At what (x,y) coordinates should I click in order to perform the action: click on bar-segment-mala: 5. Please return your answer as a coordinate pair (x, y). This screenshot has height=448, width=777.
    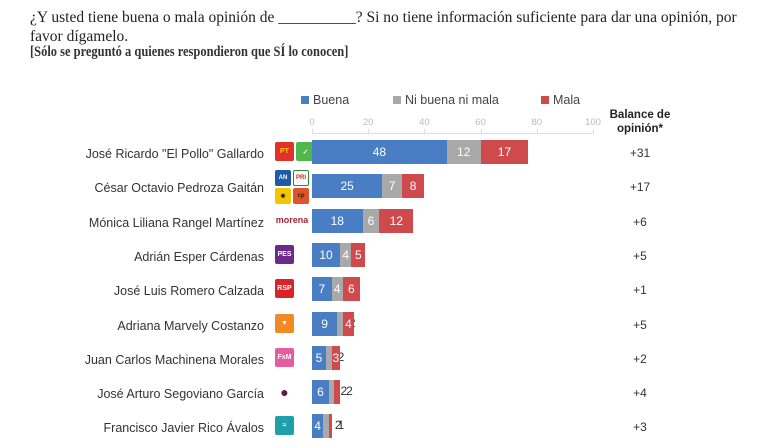
    Looking at the image, I should click on (358, 254).